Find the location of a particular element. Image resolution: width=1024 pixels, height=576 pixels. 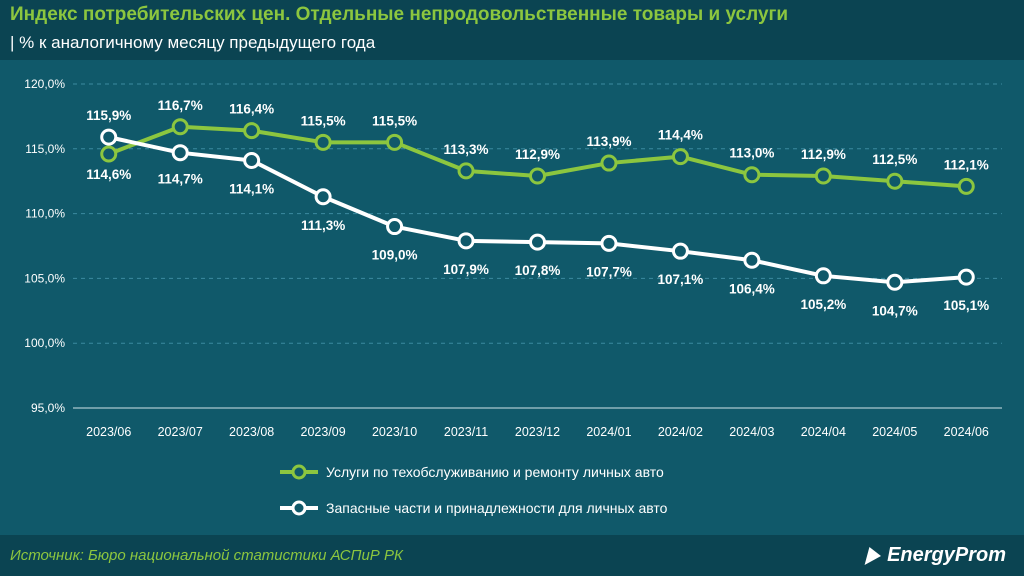

y-tick-label: 115,0% is located at coordinates (45, 149).